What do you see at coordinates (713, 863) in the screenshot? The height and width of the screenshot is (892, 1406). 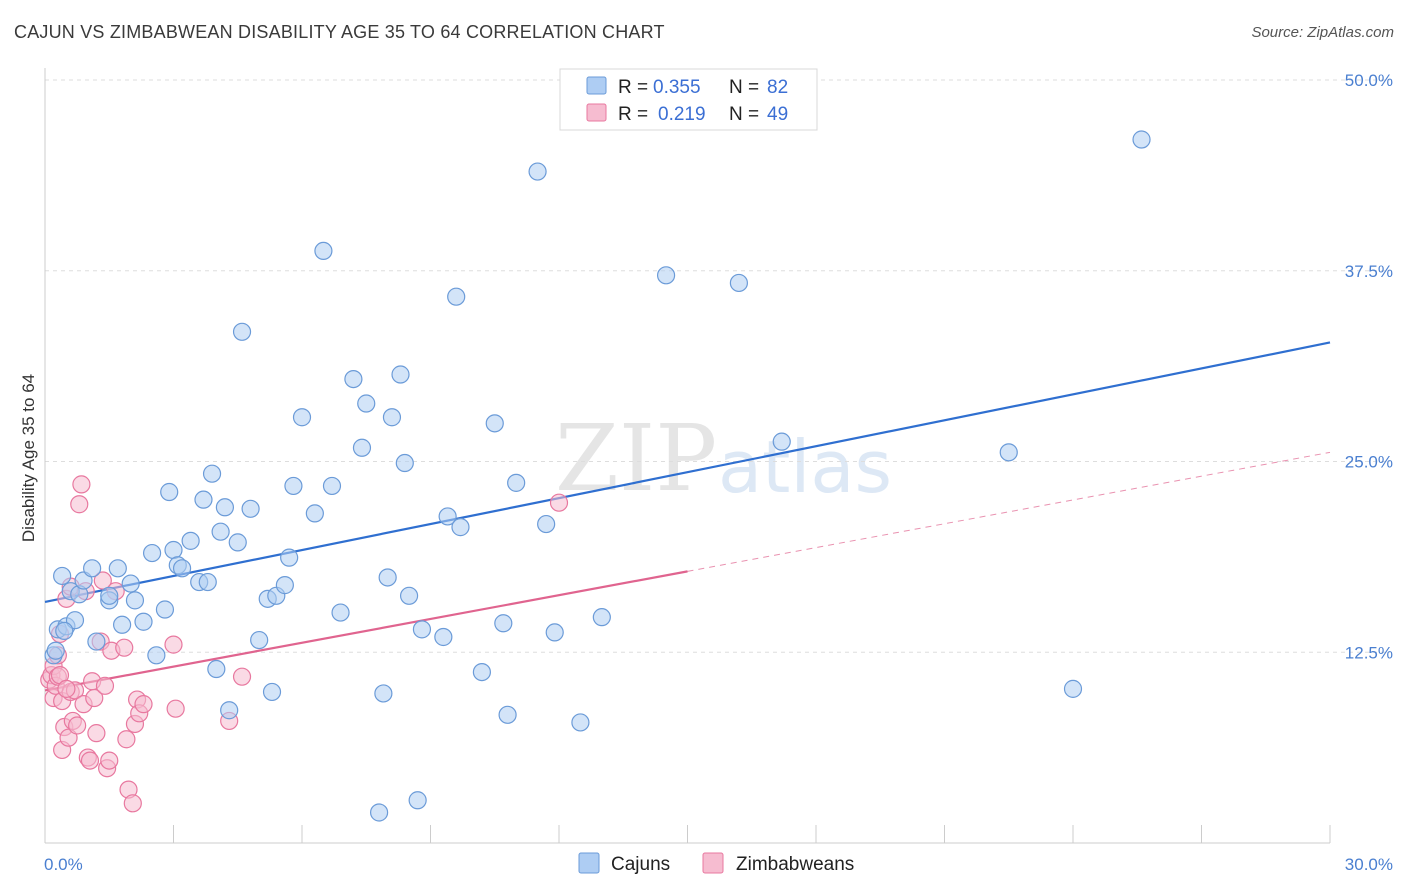 I see `bottom-legend-swatch-zimbabweans` at bounding box center [713, 863].